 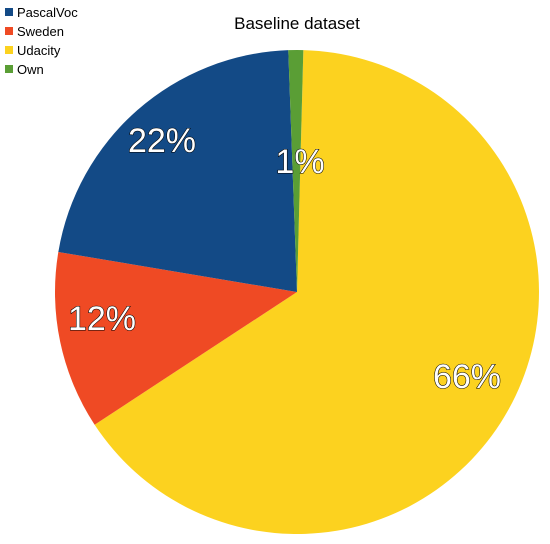 I want to click on legend-label-sweden: Sweden, so click(x=40, y=31).